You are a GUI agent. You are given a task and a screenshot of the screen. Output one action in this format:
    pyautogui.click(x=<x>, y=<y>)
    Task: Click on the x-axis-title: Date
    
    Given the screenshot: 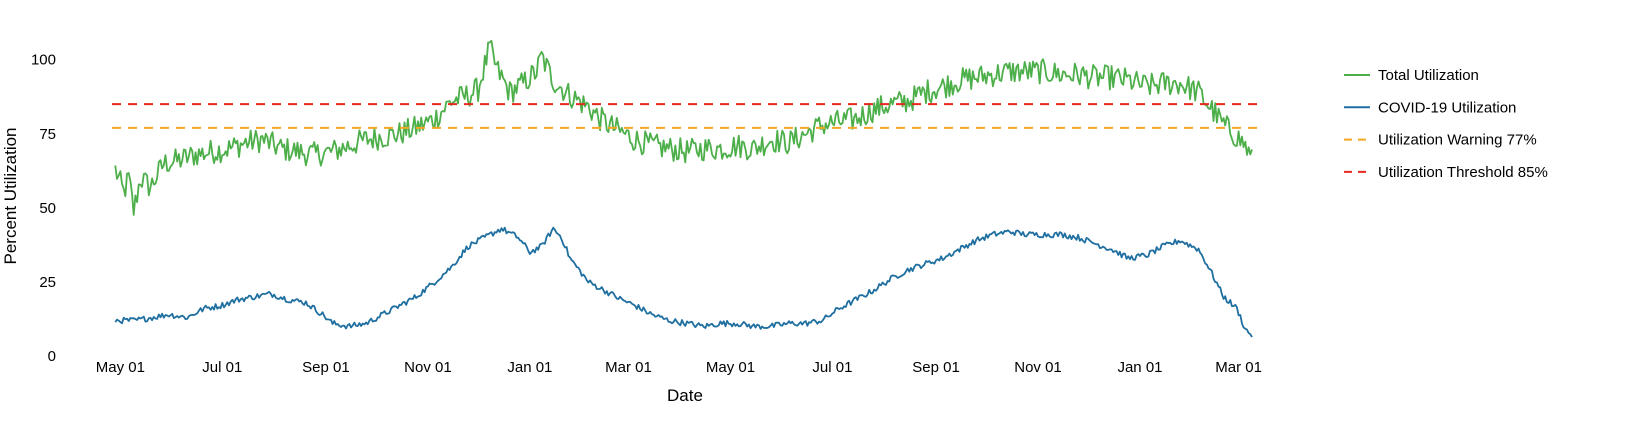 What is the action you would take?
    pyautogui.click(x=685, y=395)
    